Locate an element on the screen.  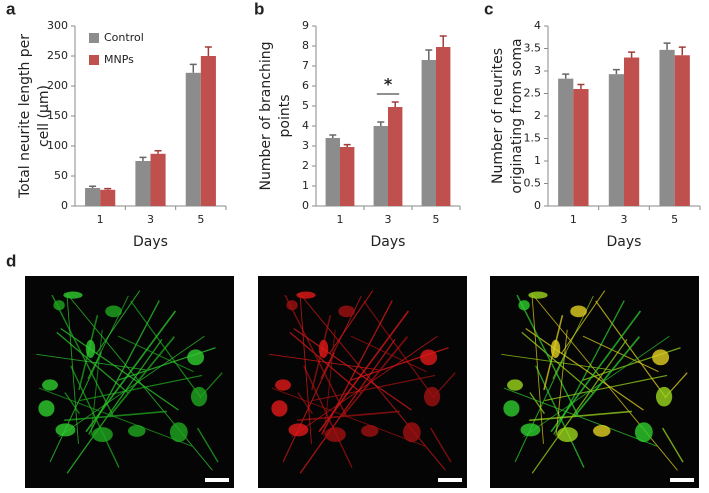
y-axis-title: originating from soma is located at coordinates (517, 115).